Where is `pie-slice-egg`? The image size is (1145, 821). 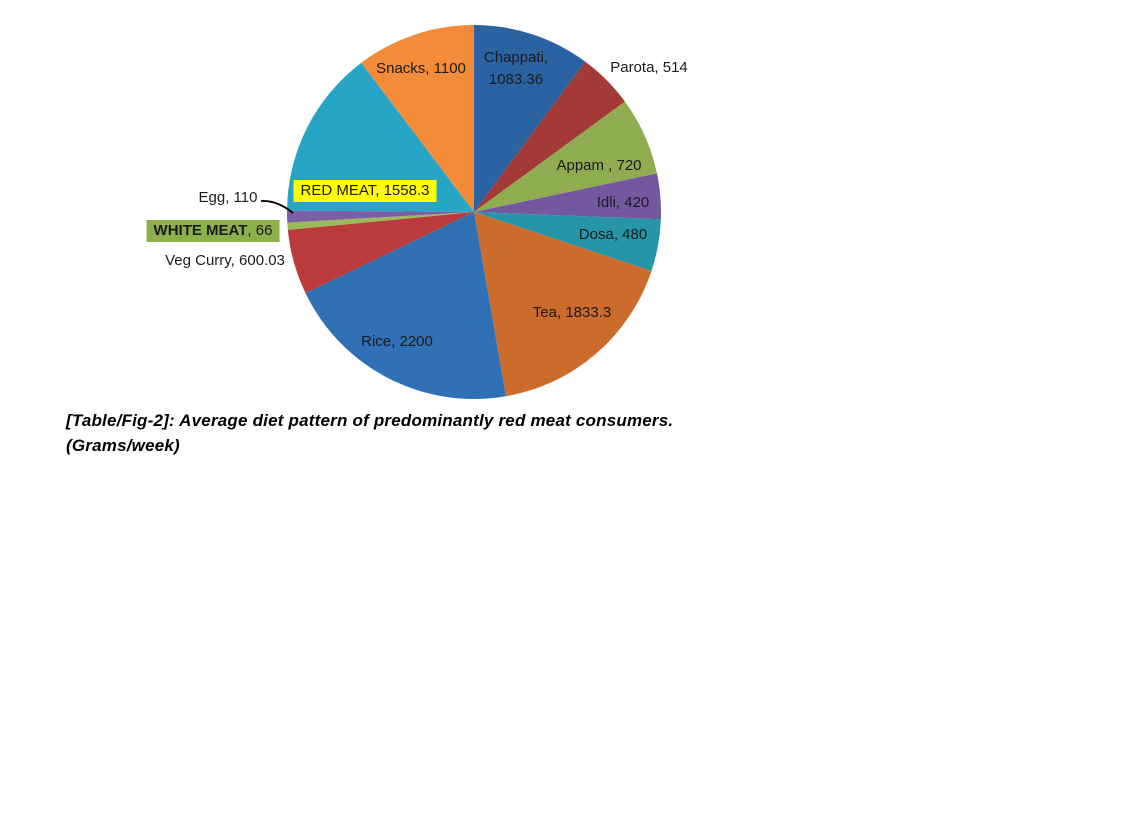
pie-slice-egg is located at coordinates (380, 216).